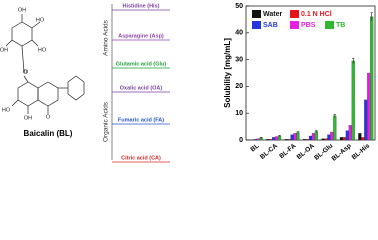 The height and width of the screenshot is (240, 378). Describe the element at coordinates (342, 152) in the screenshot. I see `x-tick-label: BL-Asp` at that location.